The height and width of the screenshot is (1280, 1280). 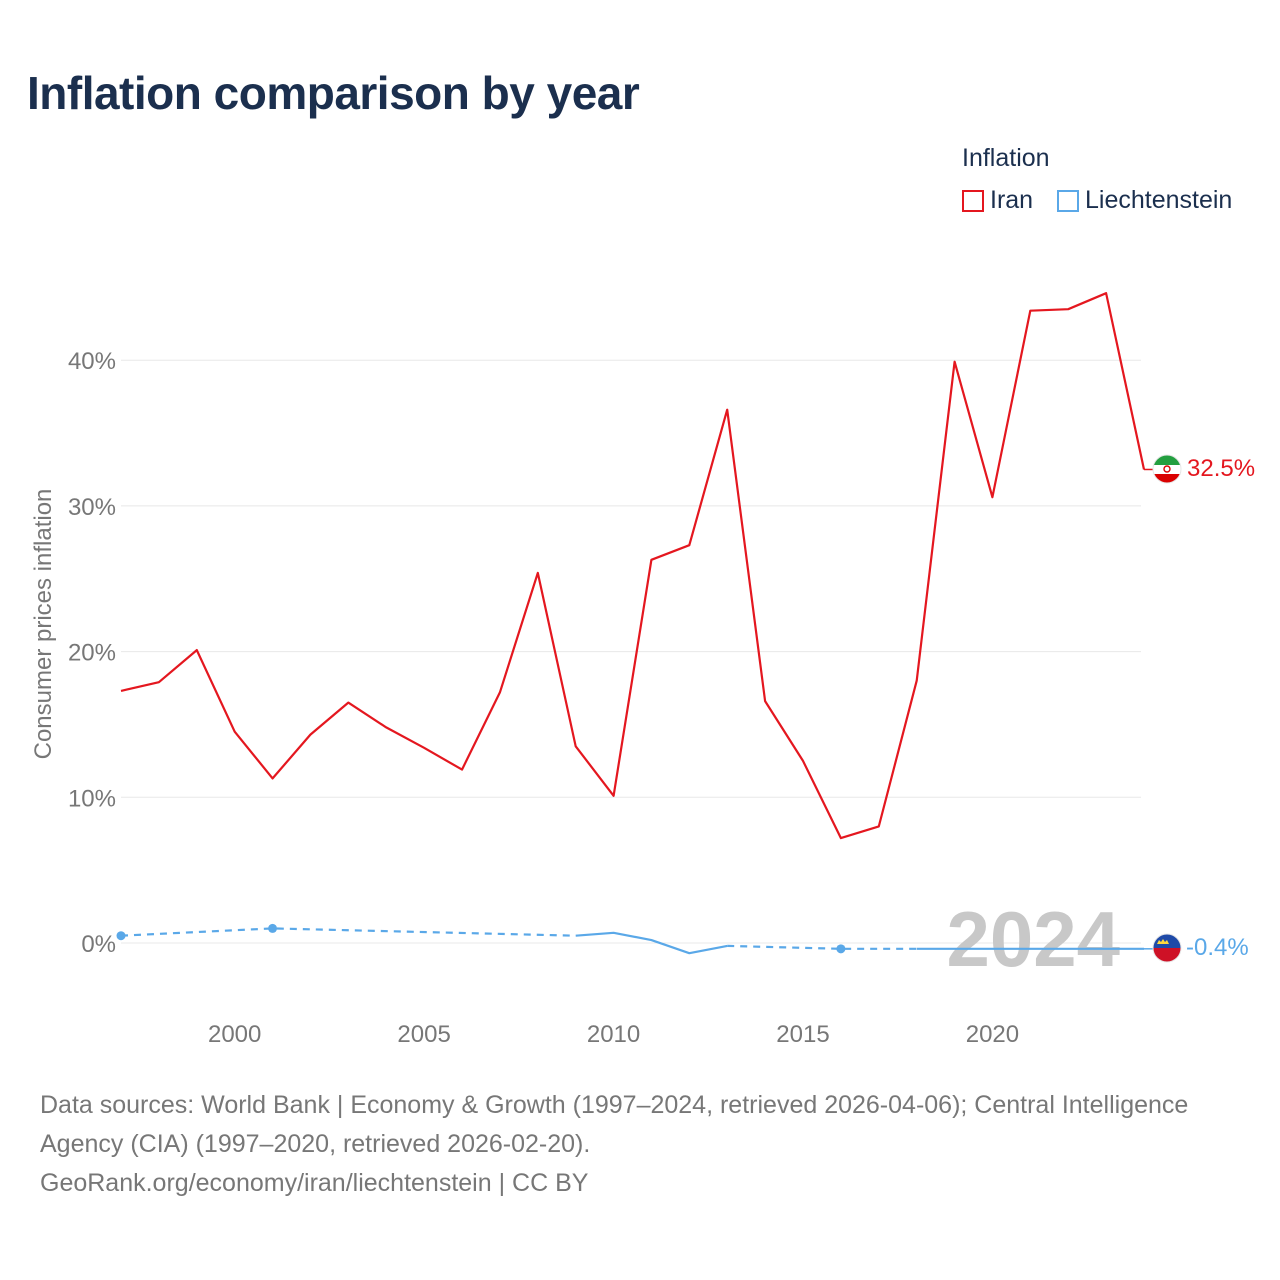 What do you see at coordinates (43, 624) in the screenshot?
I see `y-axis-label: Consumer prices inflation` at bounding box center [43, 624].